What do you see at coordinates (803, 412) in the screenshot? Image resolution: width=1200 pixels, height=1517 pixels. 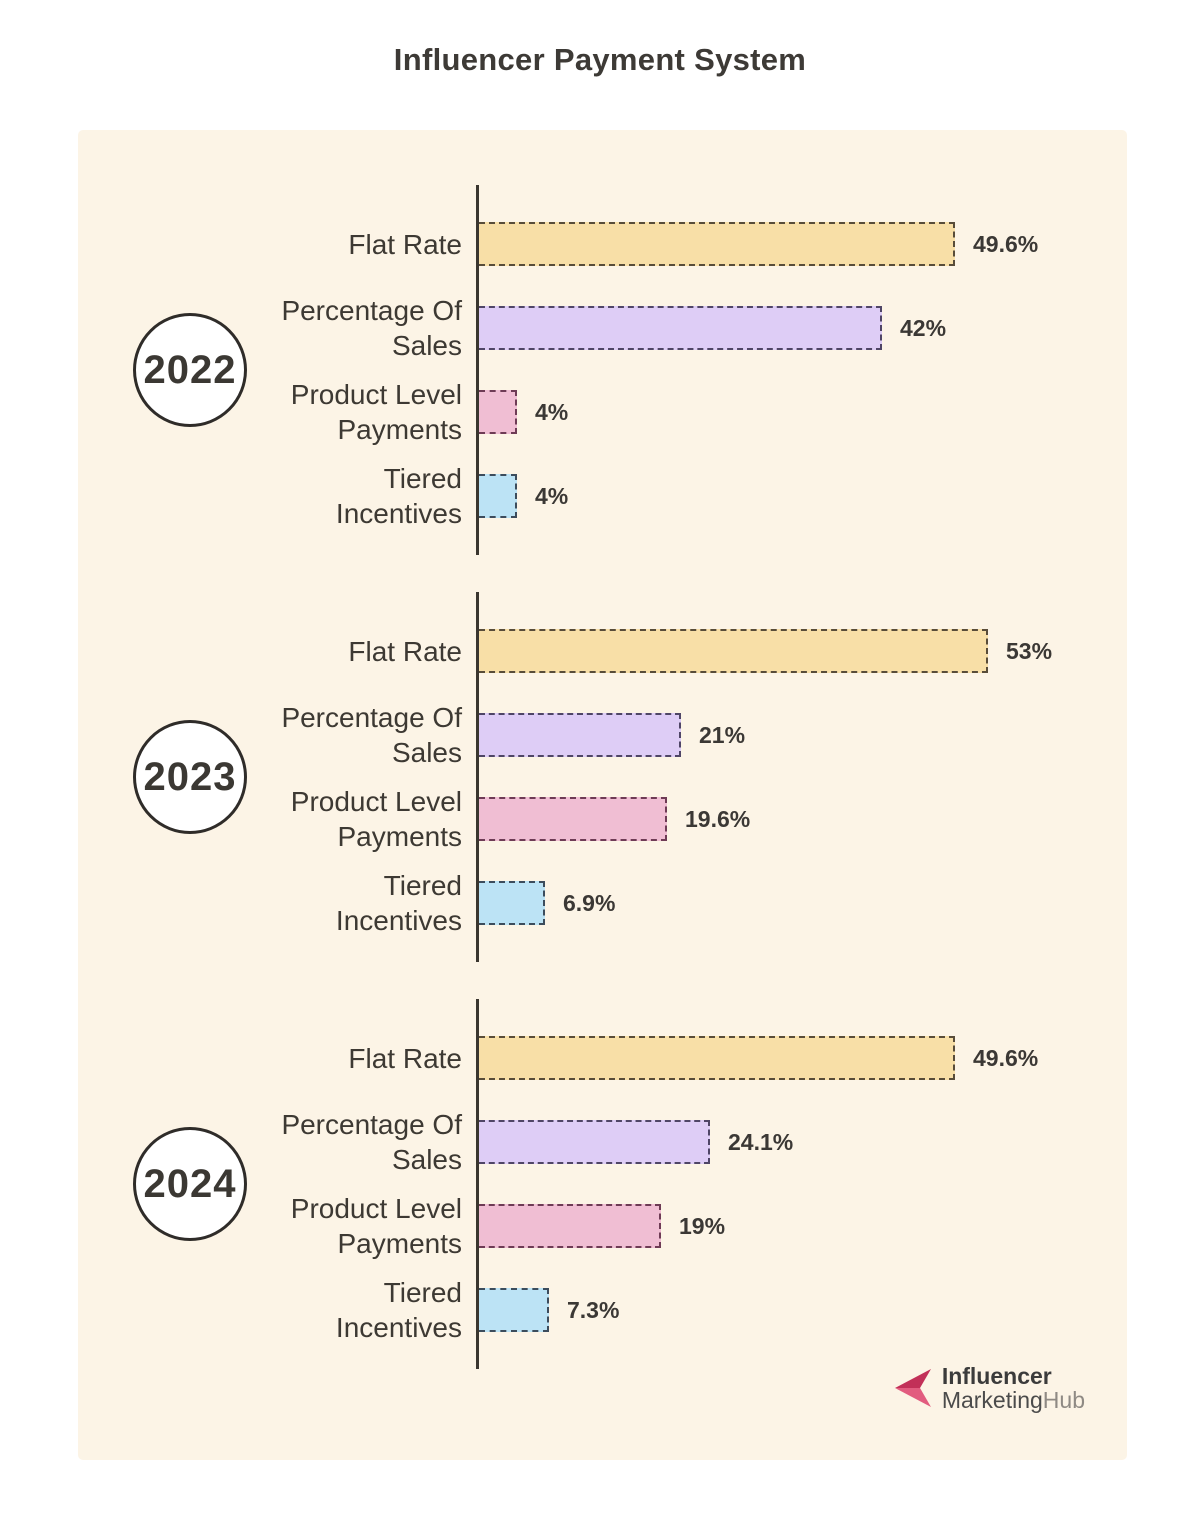 I see `bar-row-product-level-payments: 4%` at bounding box center [803, 412].